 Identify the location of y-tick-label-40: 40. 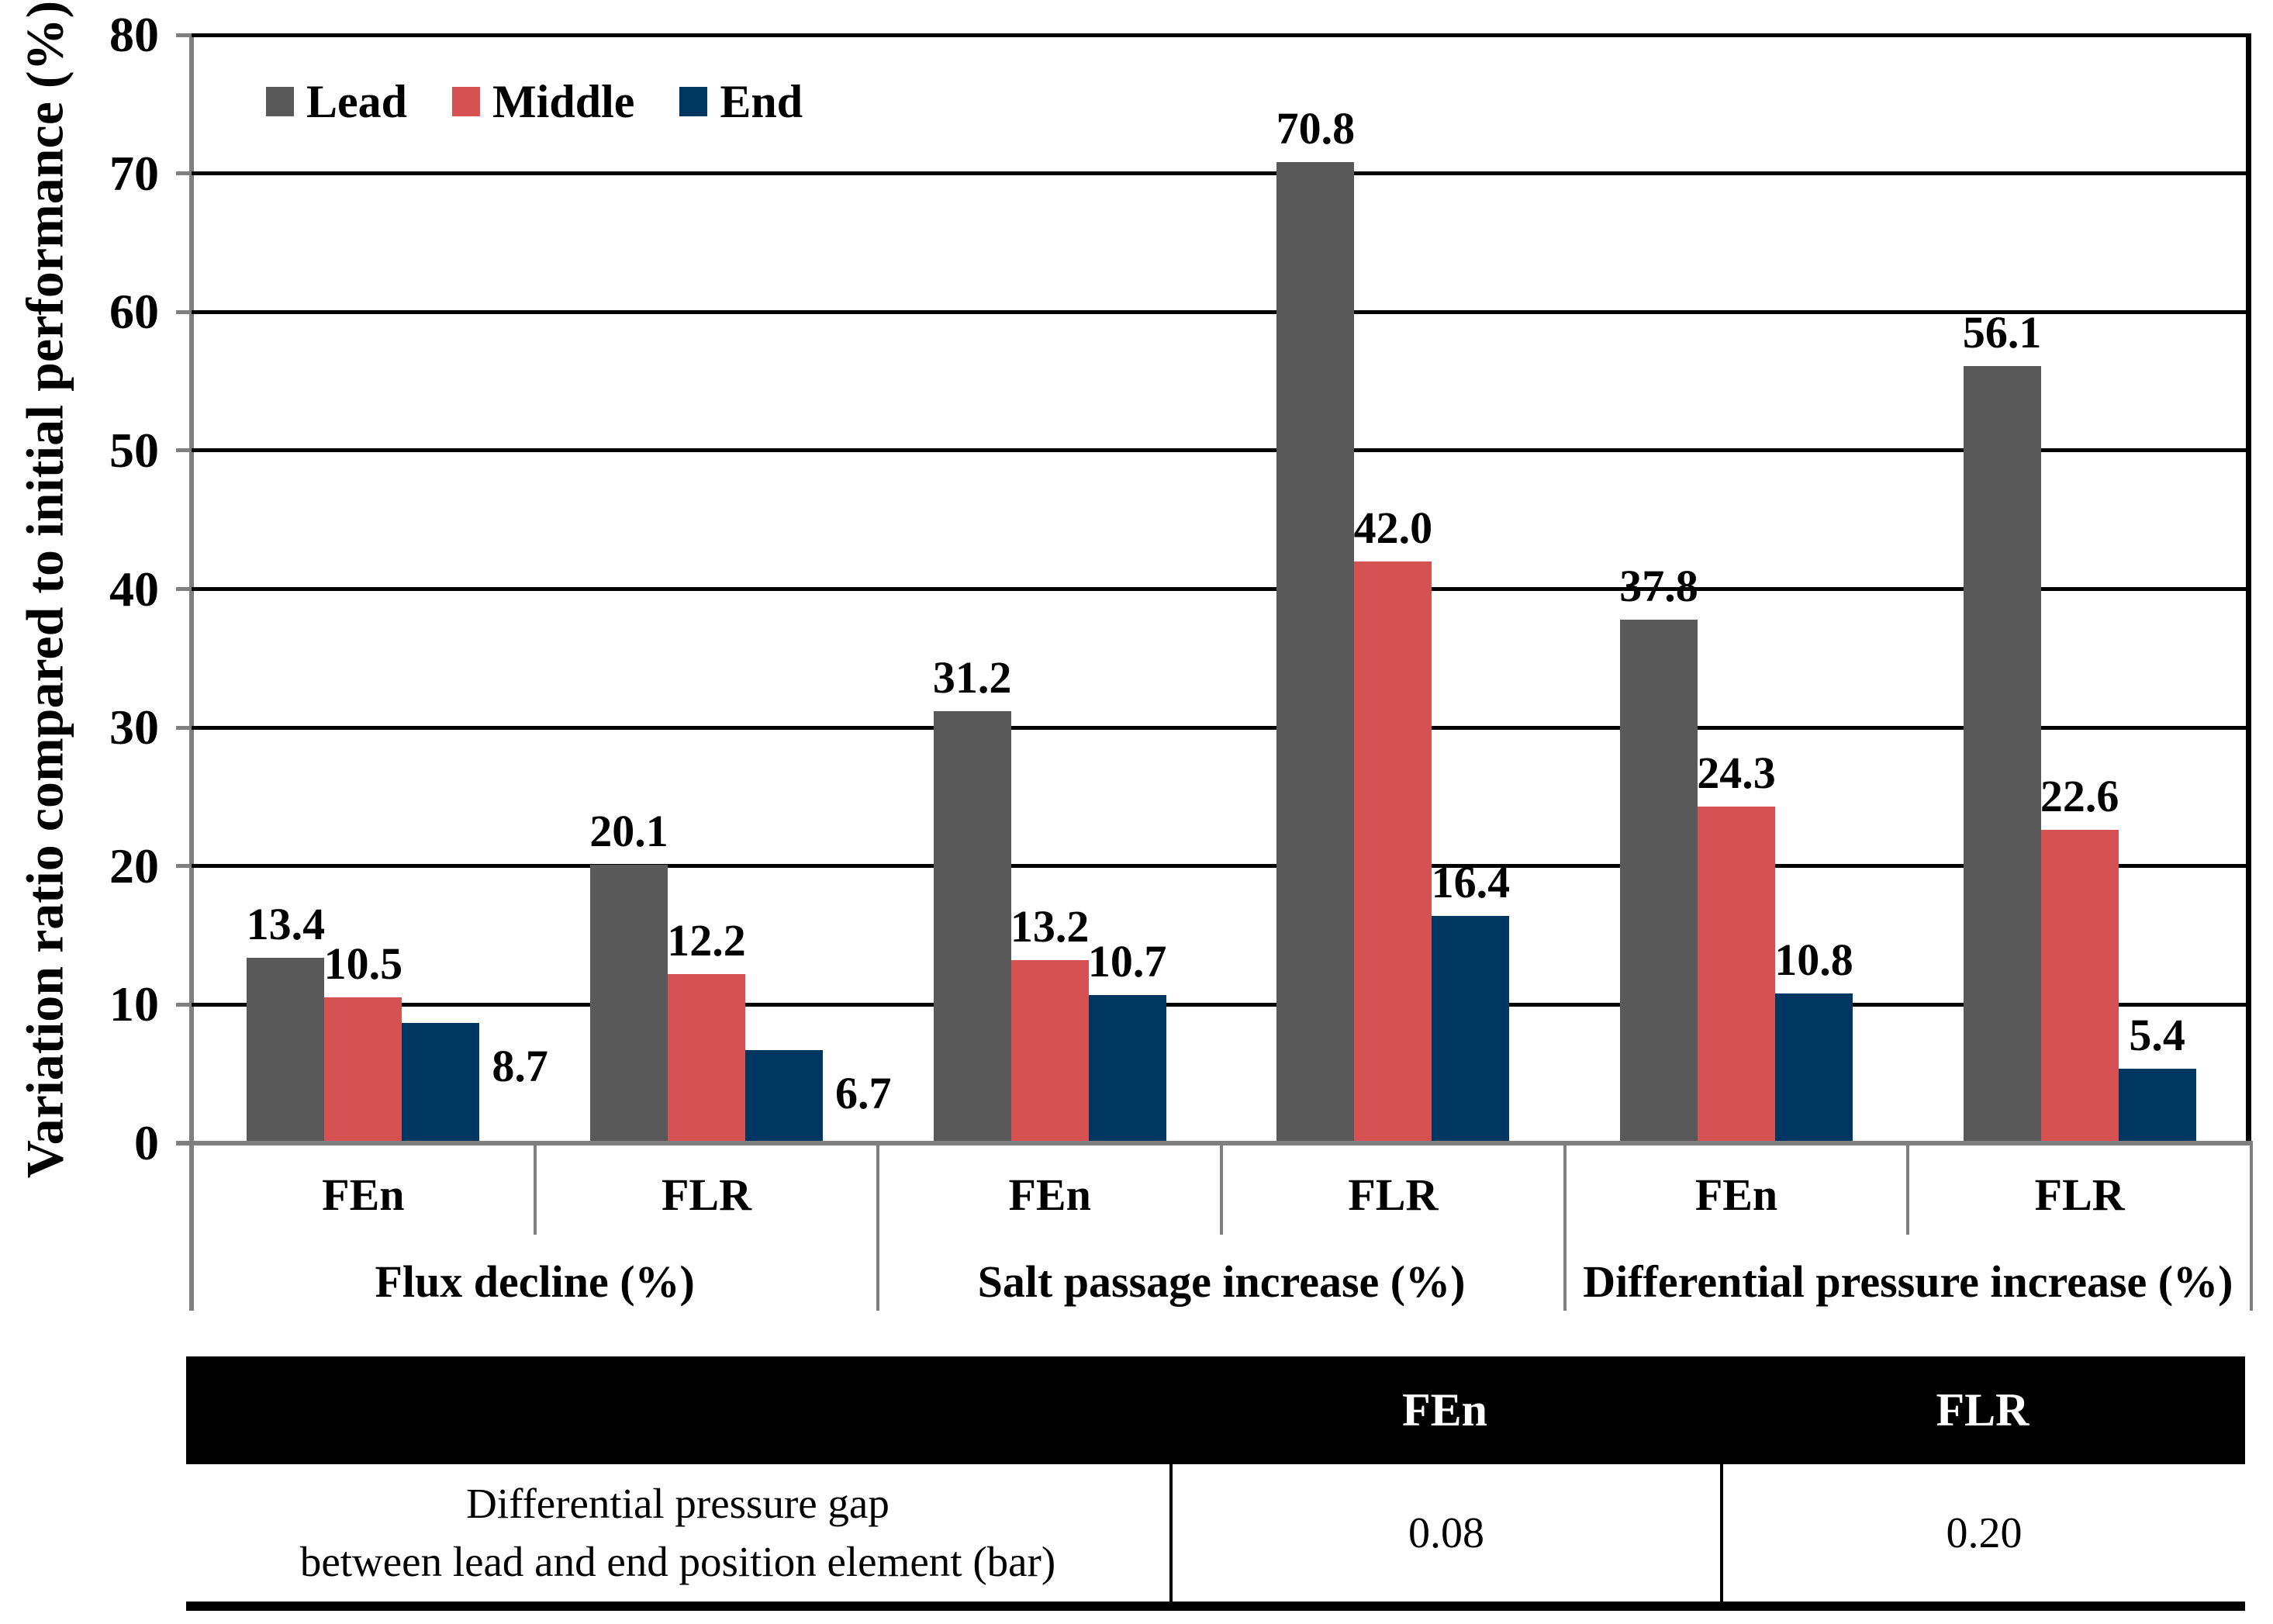
(134, 589).